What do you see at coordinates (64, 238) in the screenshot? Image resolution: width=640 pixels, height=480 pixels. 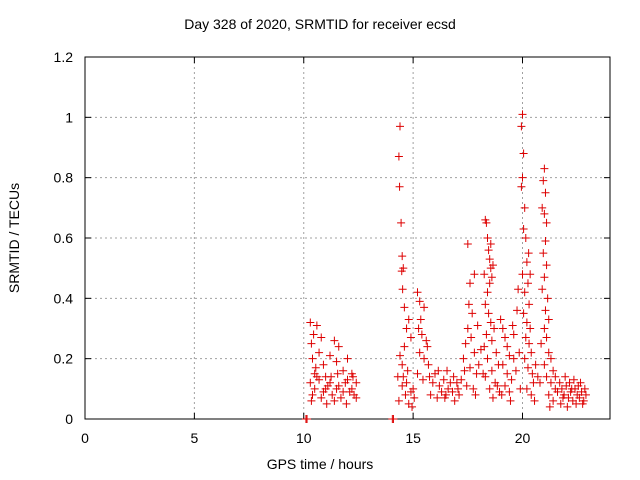 I see `y-tick-label: 0.6` at bounding box center [64, 238].